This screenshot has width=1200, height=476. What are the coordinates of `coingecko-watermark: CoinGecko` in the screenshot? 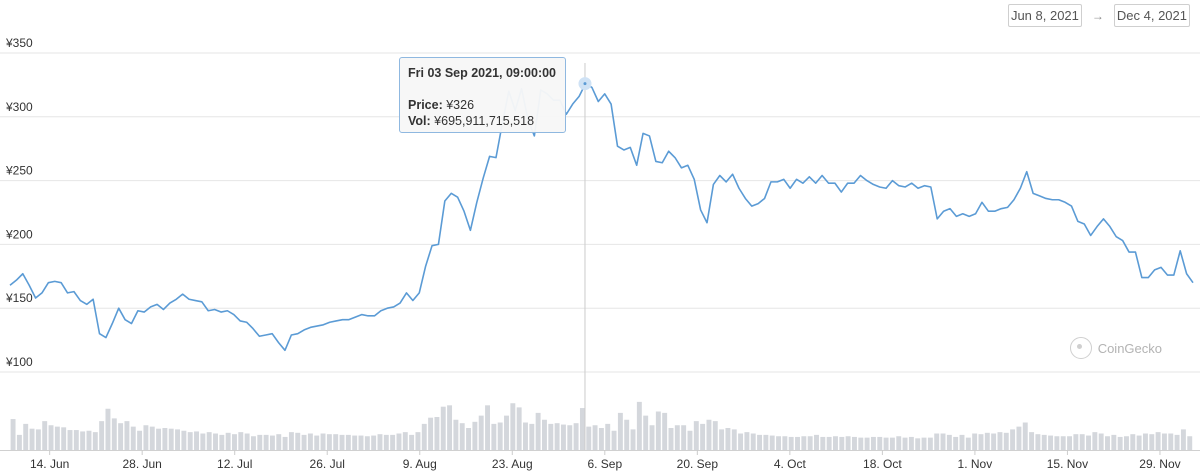 It's located at (1115, 348).